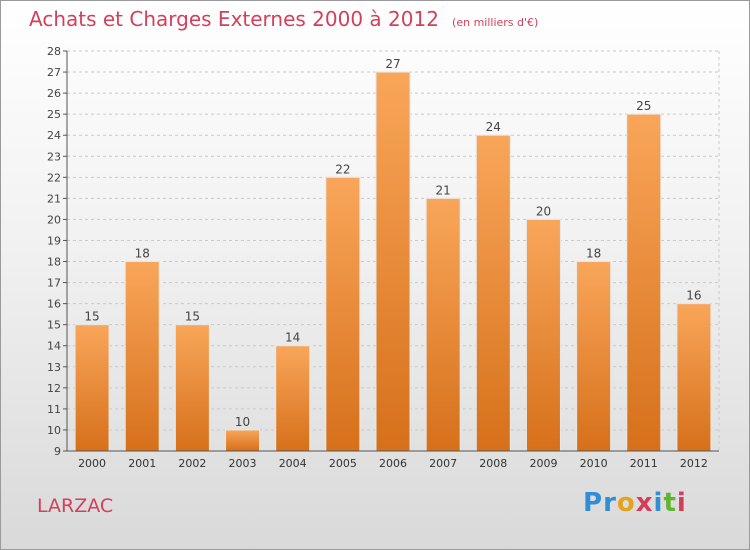  Describe the element at coordinates (543, 463) in the screenshot. I see `x-tick-label: 2009` at that location.